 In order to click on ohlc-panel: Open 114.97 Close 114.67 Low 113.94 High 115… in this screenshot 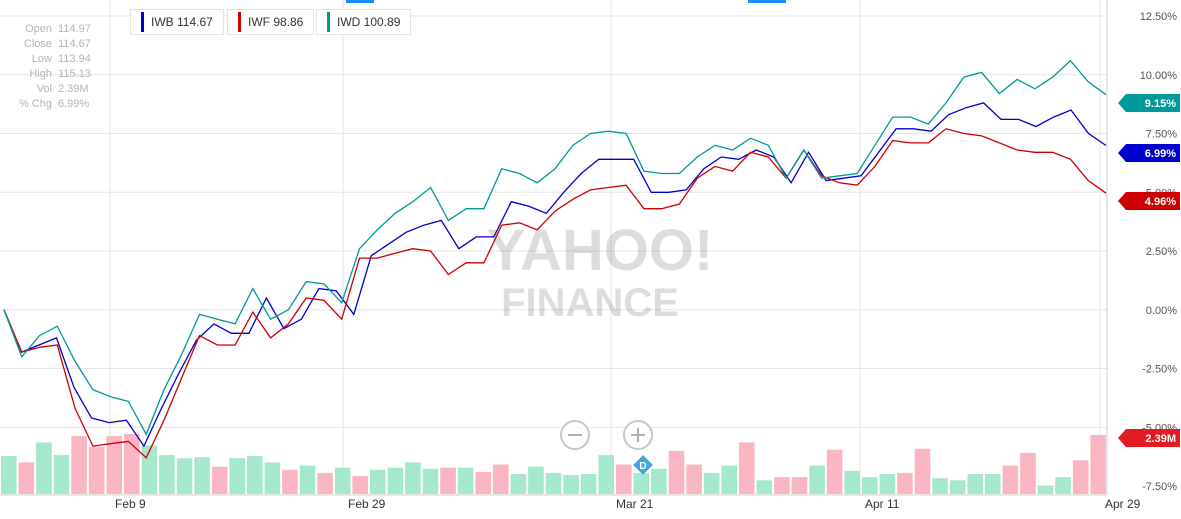, I will do `click(52, 67)`.